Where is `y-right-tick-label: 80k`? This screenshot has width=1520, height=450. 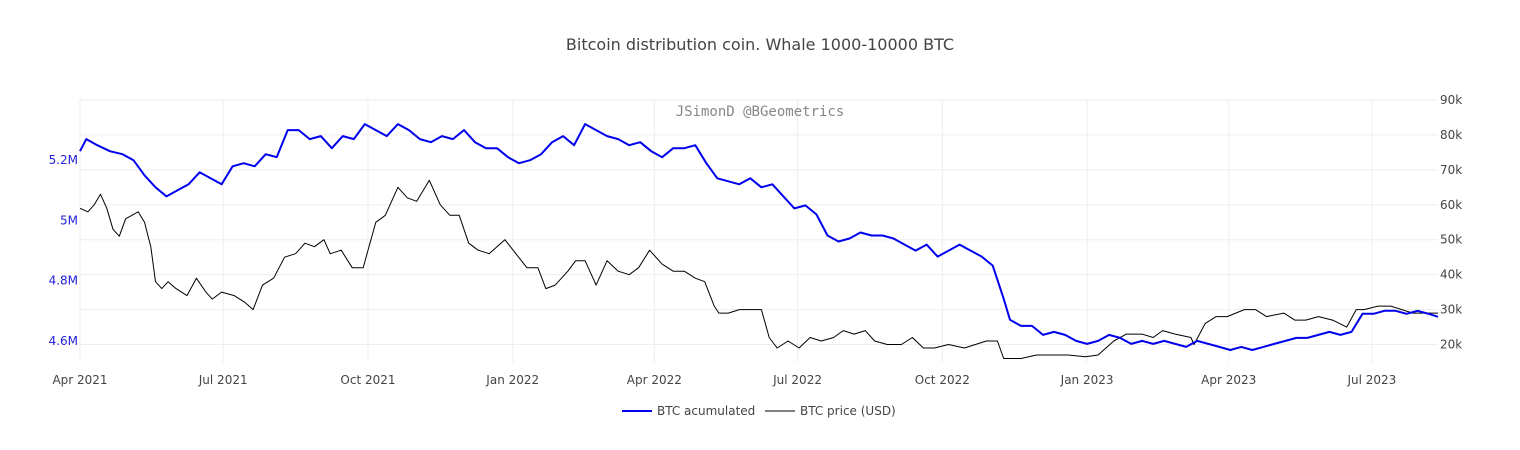 y-right-tick-label: 80k is located at coordinates (1451, 135).